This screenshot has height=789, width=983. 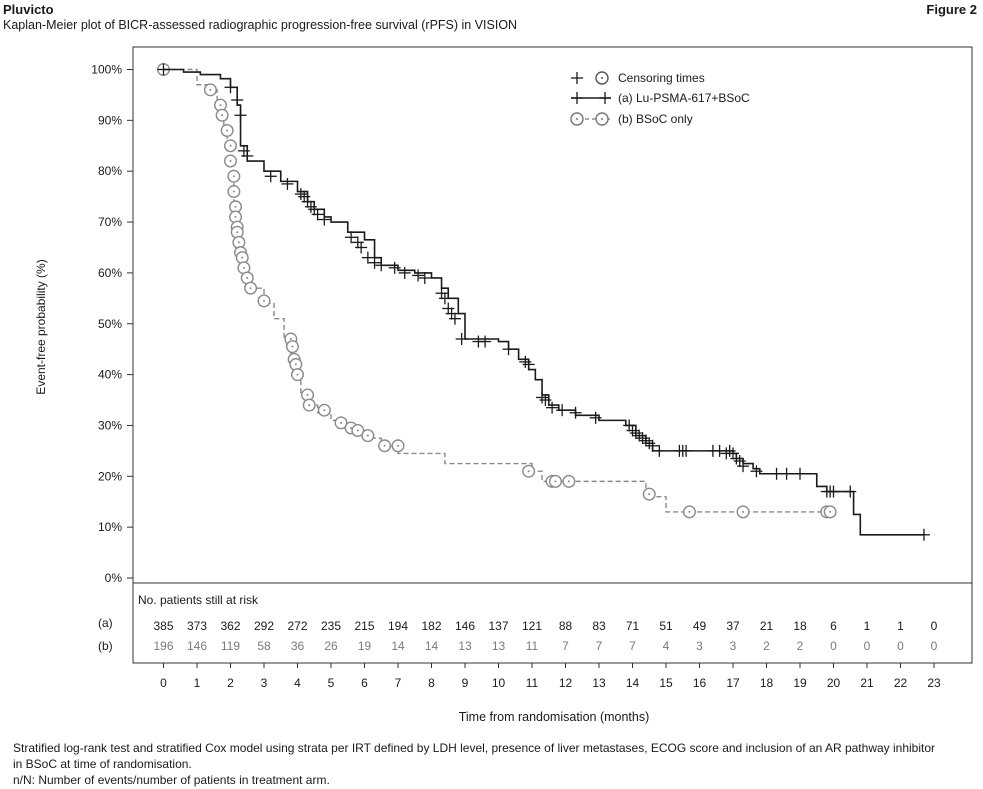 I want to click on at-risk-value: 11, so click(x=532, y=646).